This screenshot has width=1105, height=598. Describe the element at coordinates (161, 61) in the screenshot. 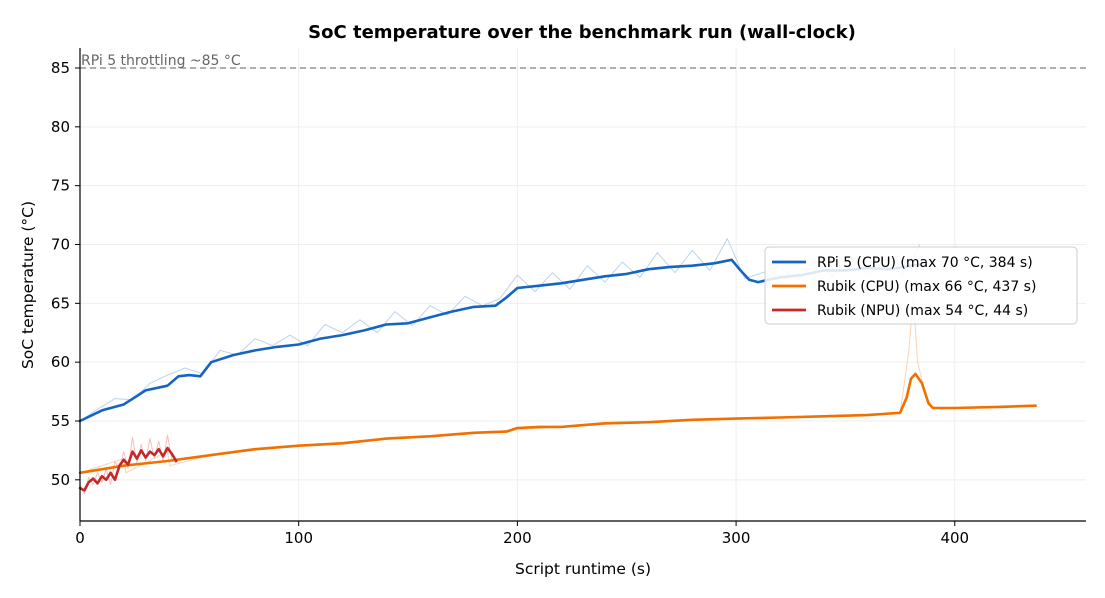

I see `throttling-reference-label: RPi 5 throttling ~85 °C` at that location.